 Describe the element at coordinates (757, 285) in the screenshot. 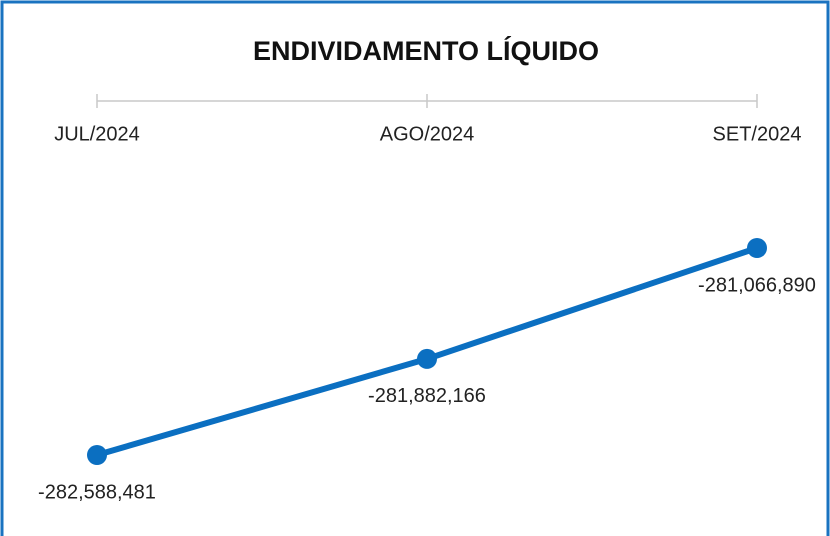

I see `data-label: -281,066,890` at that location.